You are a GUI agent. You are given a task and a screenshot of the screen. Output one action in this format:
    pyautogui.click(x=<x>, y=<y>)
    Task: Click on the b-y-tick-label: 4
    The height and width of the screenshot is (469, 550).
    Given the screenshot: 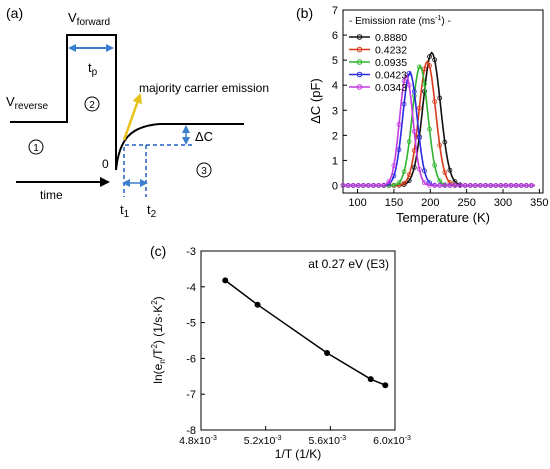 What is the action you would take?
    pyautogui.click(x=335, y=86)
    